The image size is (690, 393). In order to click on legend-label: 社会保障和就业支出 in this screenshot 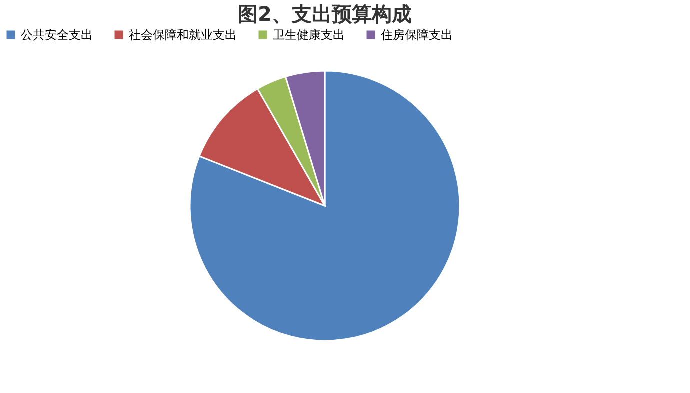, I will do `click(183, 35)`.